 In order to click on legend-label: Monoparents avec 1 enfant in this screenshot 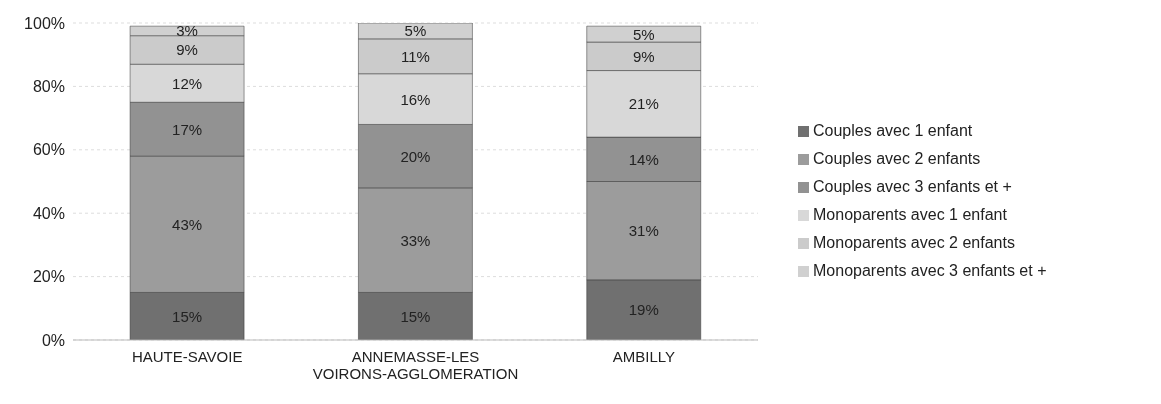, I will do `click(910, 214)`.